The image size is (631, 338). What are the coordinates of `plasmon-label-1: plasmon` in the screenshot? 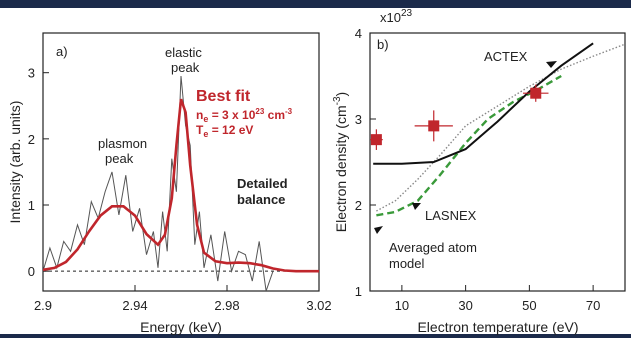 It's located at (122, 143).